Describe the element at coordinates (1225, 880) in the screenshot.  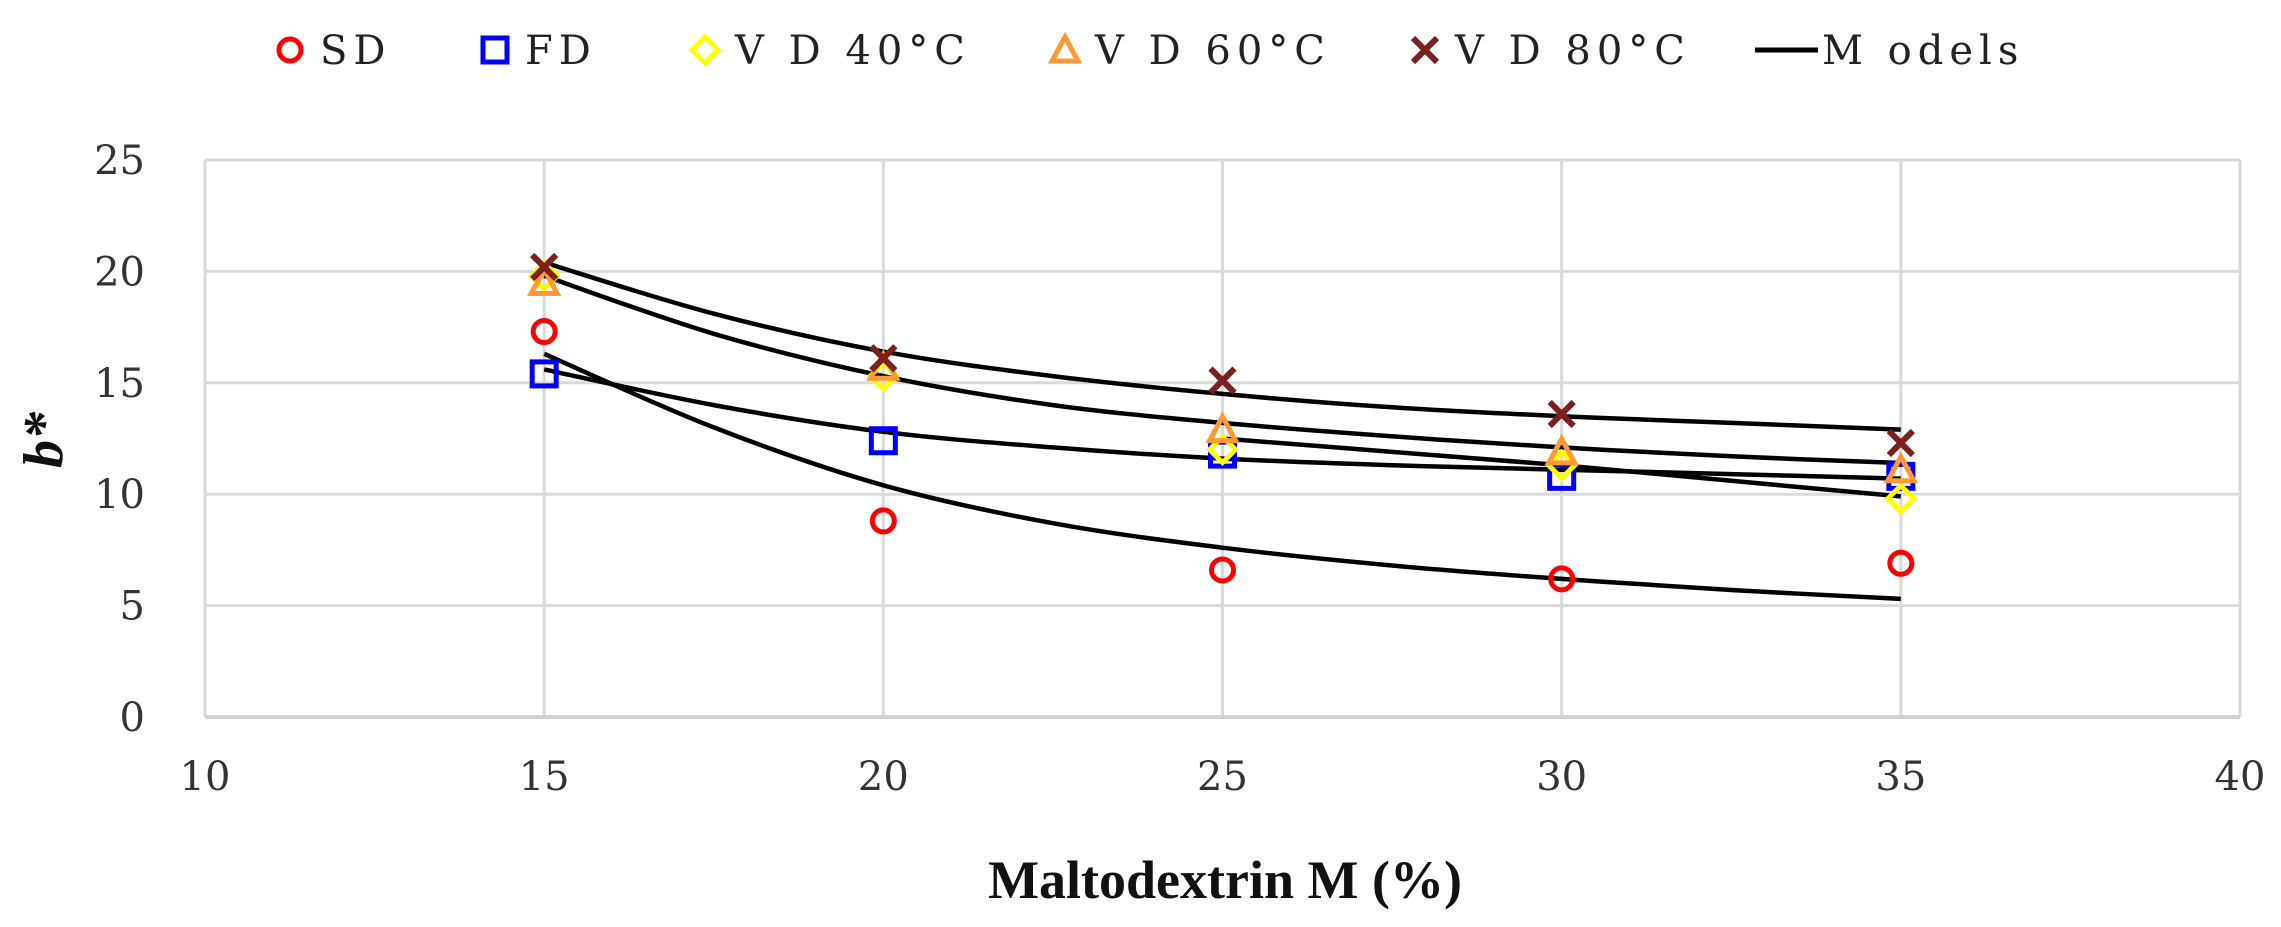
I see `x-axis-title: Maltodextrin M (%)` at that location.